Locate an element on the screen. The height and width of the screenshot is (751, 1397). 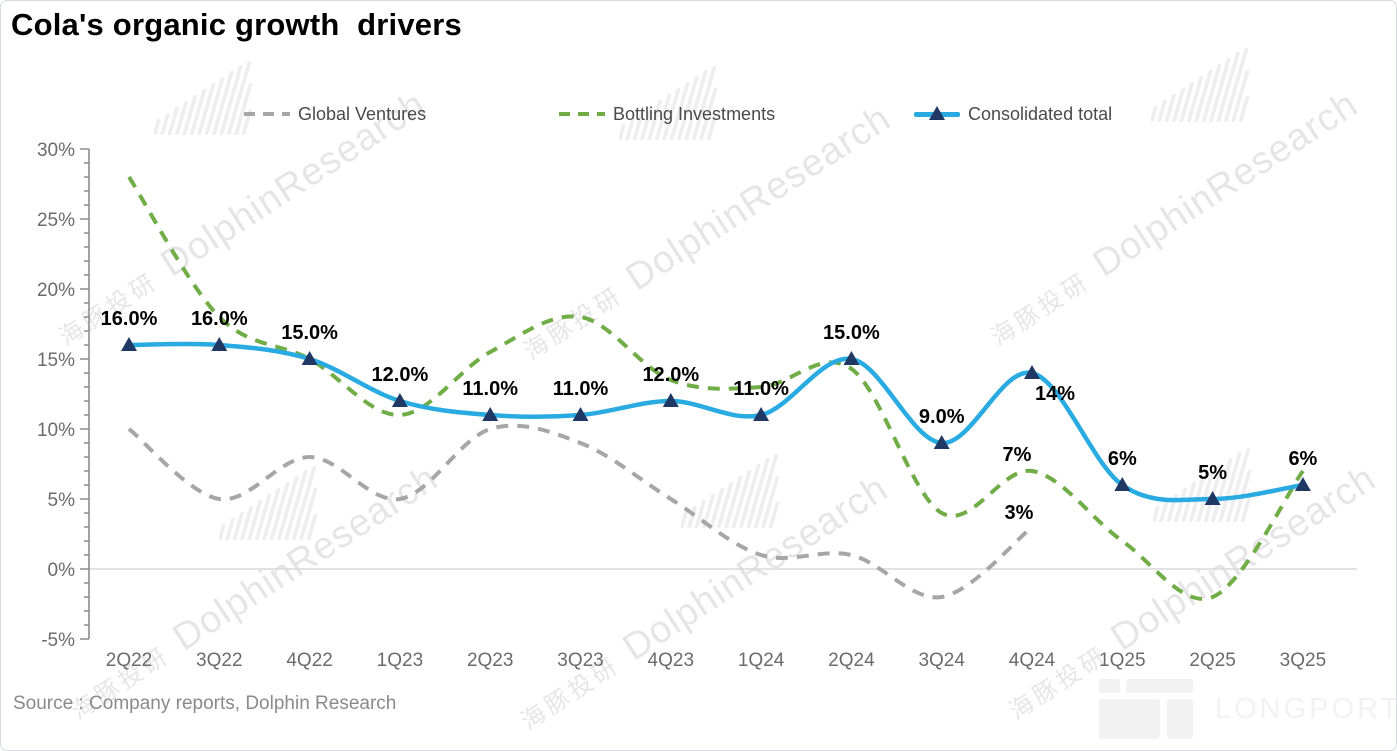
x-axis-label: 3Q24 is located at coordinates (941, 660).